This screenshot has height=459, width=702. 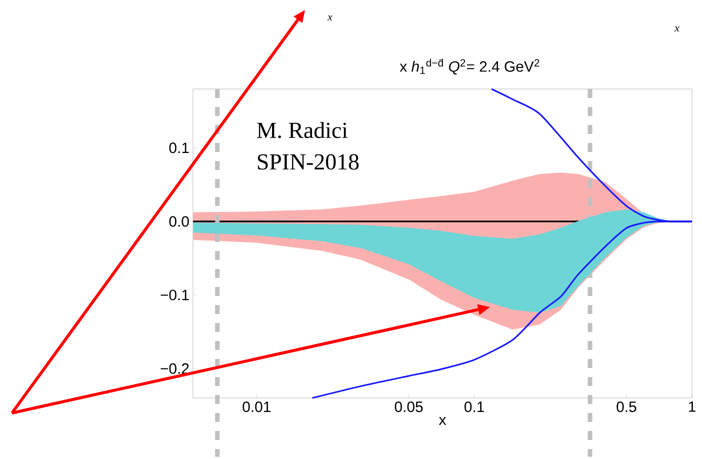 I want to click on y-tick-label: 0.1, so click(x=179, y=148).